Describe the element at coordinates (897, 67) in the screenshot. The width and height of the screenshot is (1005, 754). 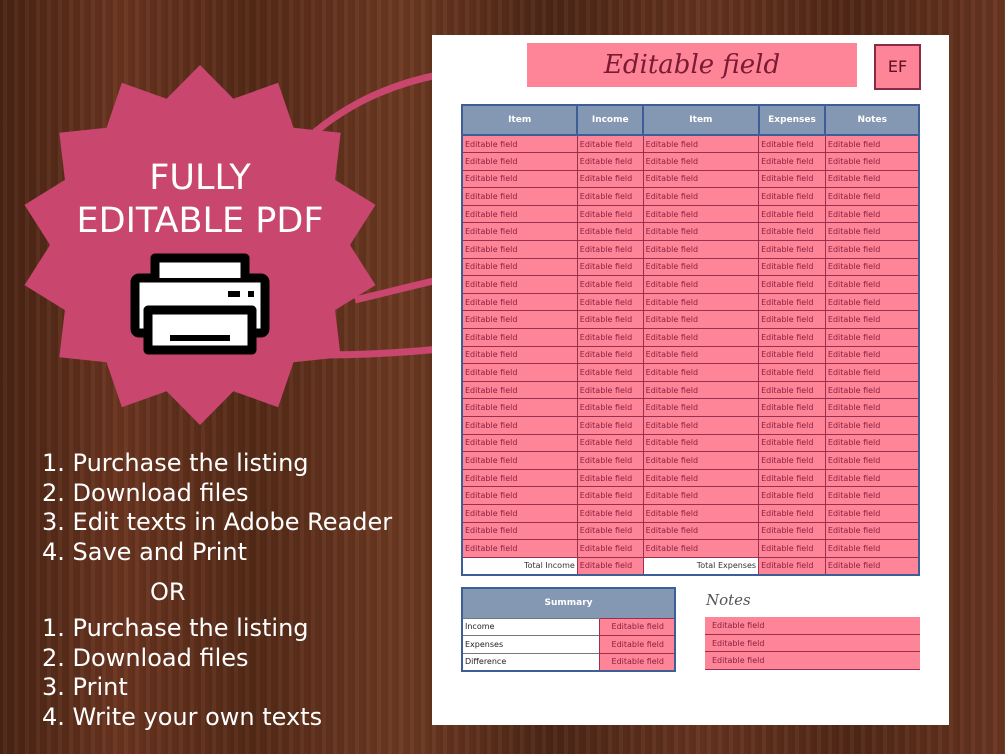
I see `initials-field: EF` at that location.